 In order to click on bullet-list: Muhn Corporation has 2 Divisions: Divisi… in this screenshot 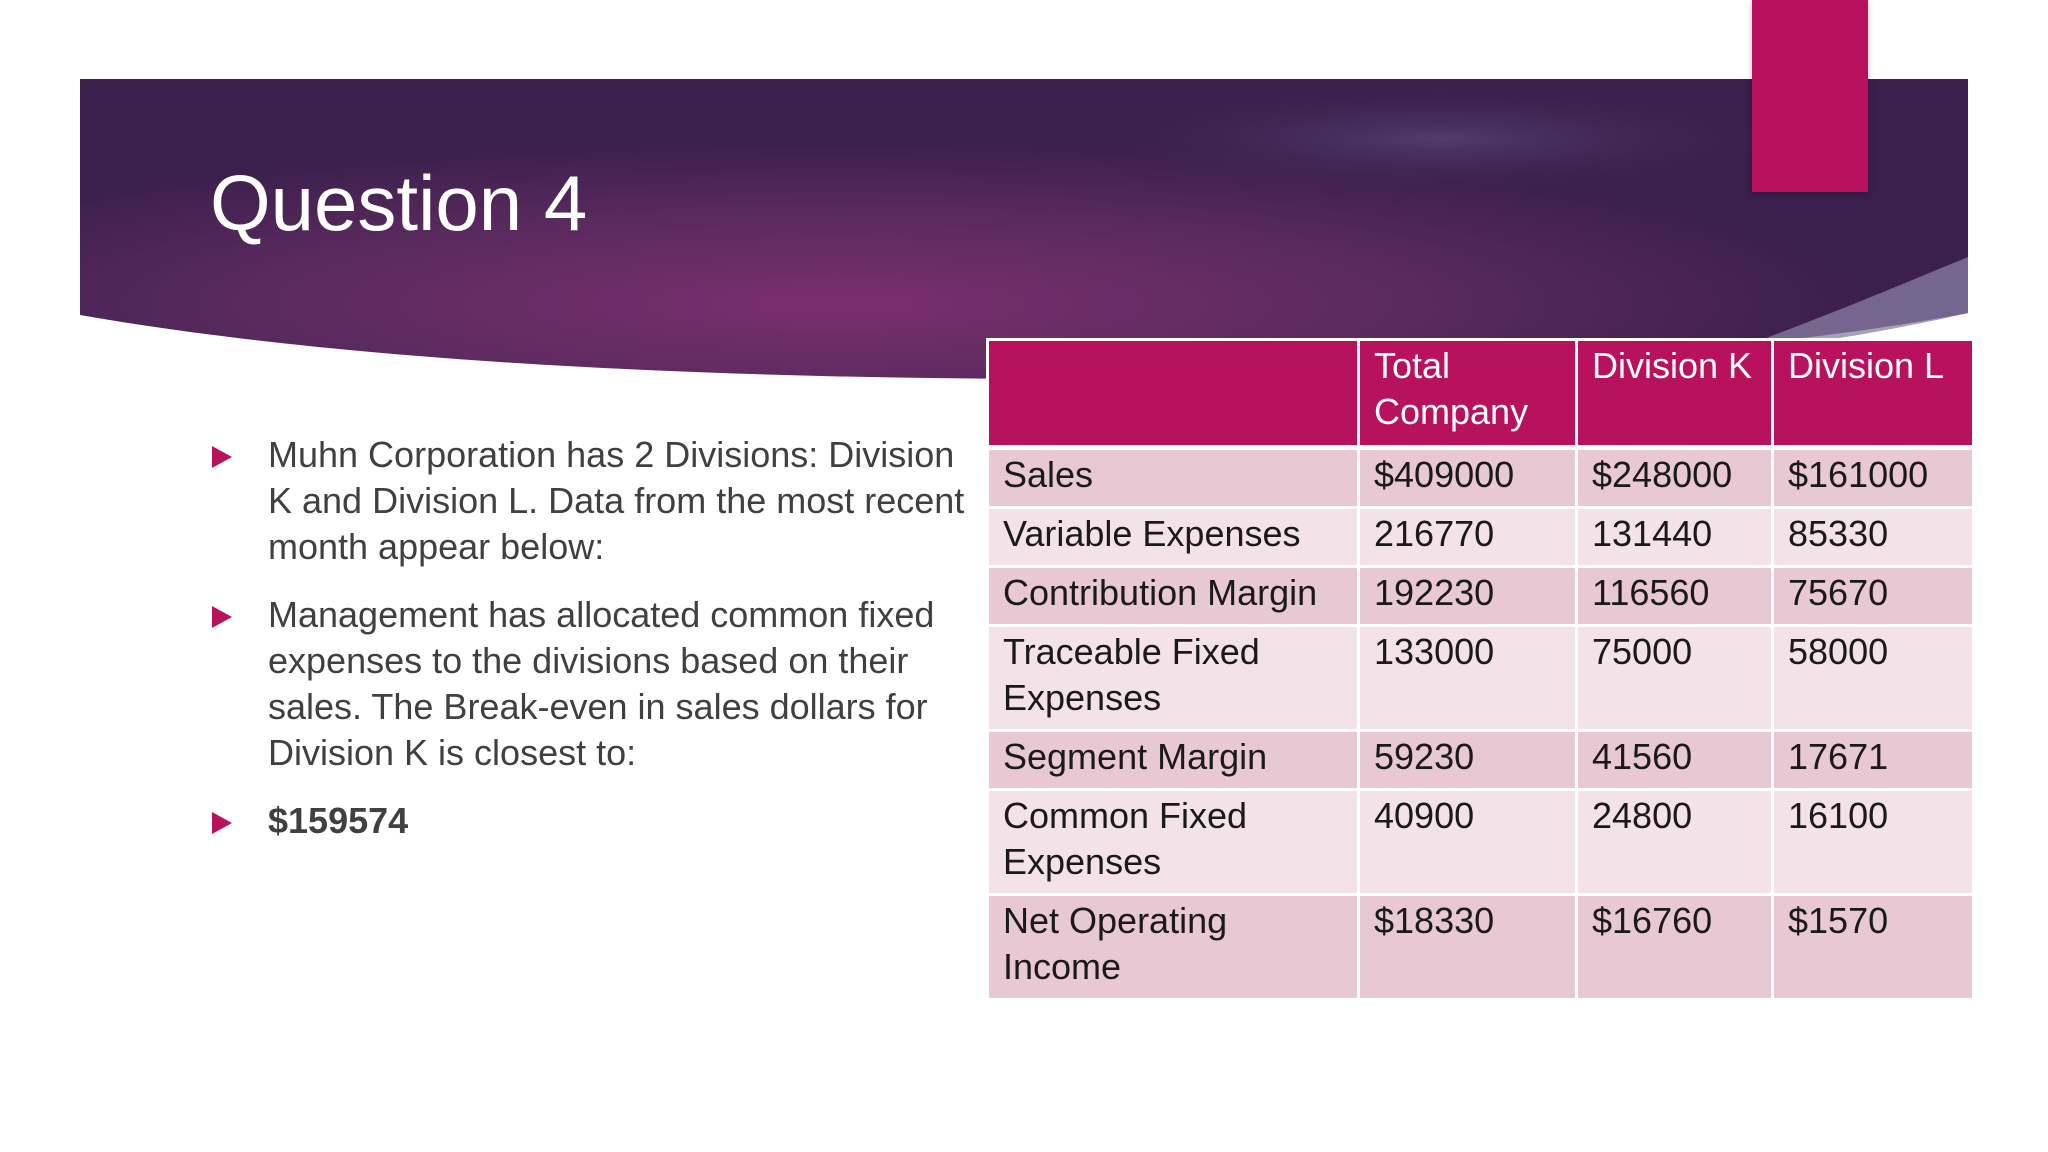, I will do `click(597, 649)`.